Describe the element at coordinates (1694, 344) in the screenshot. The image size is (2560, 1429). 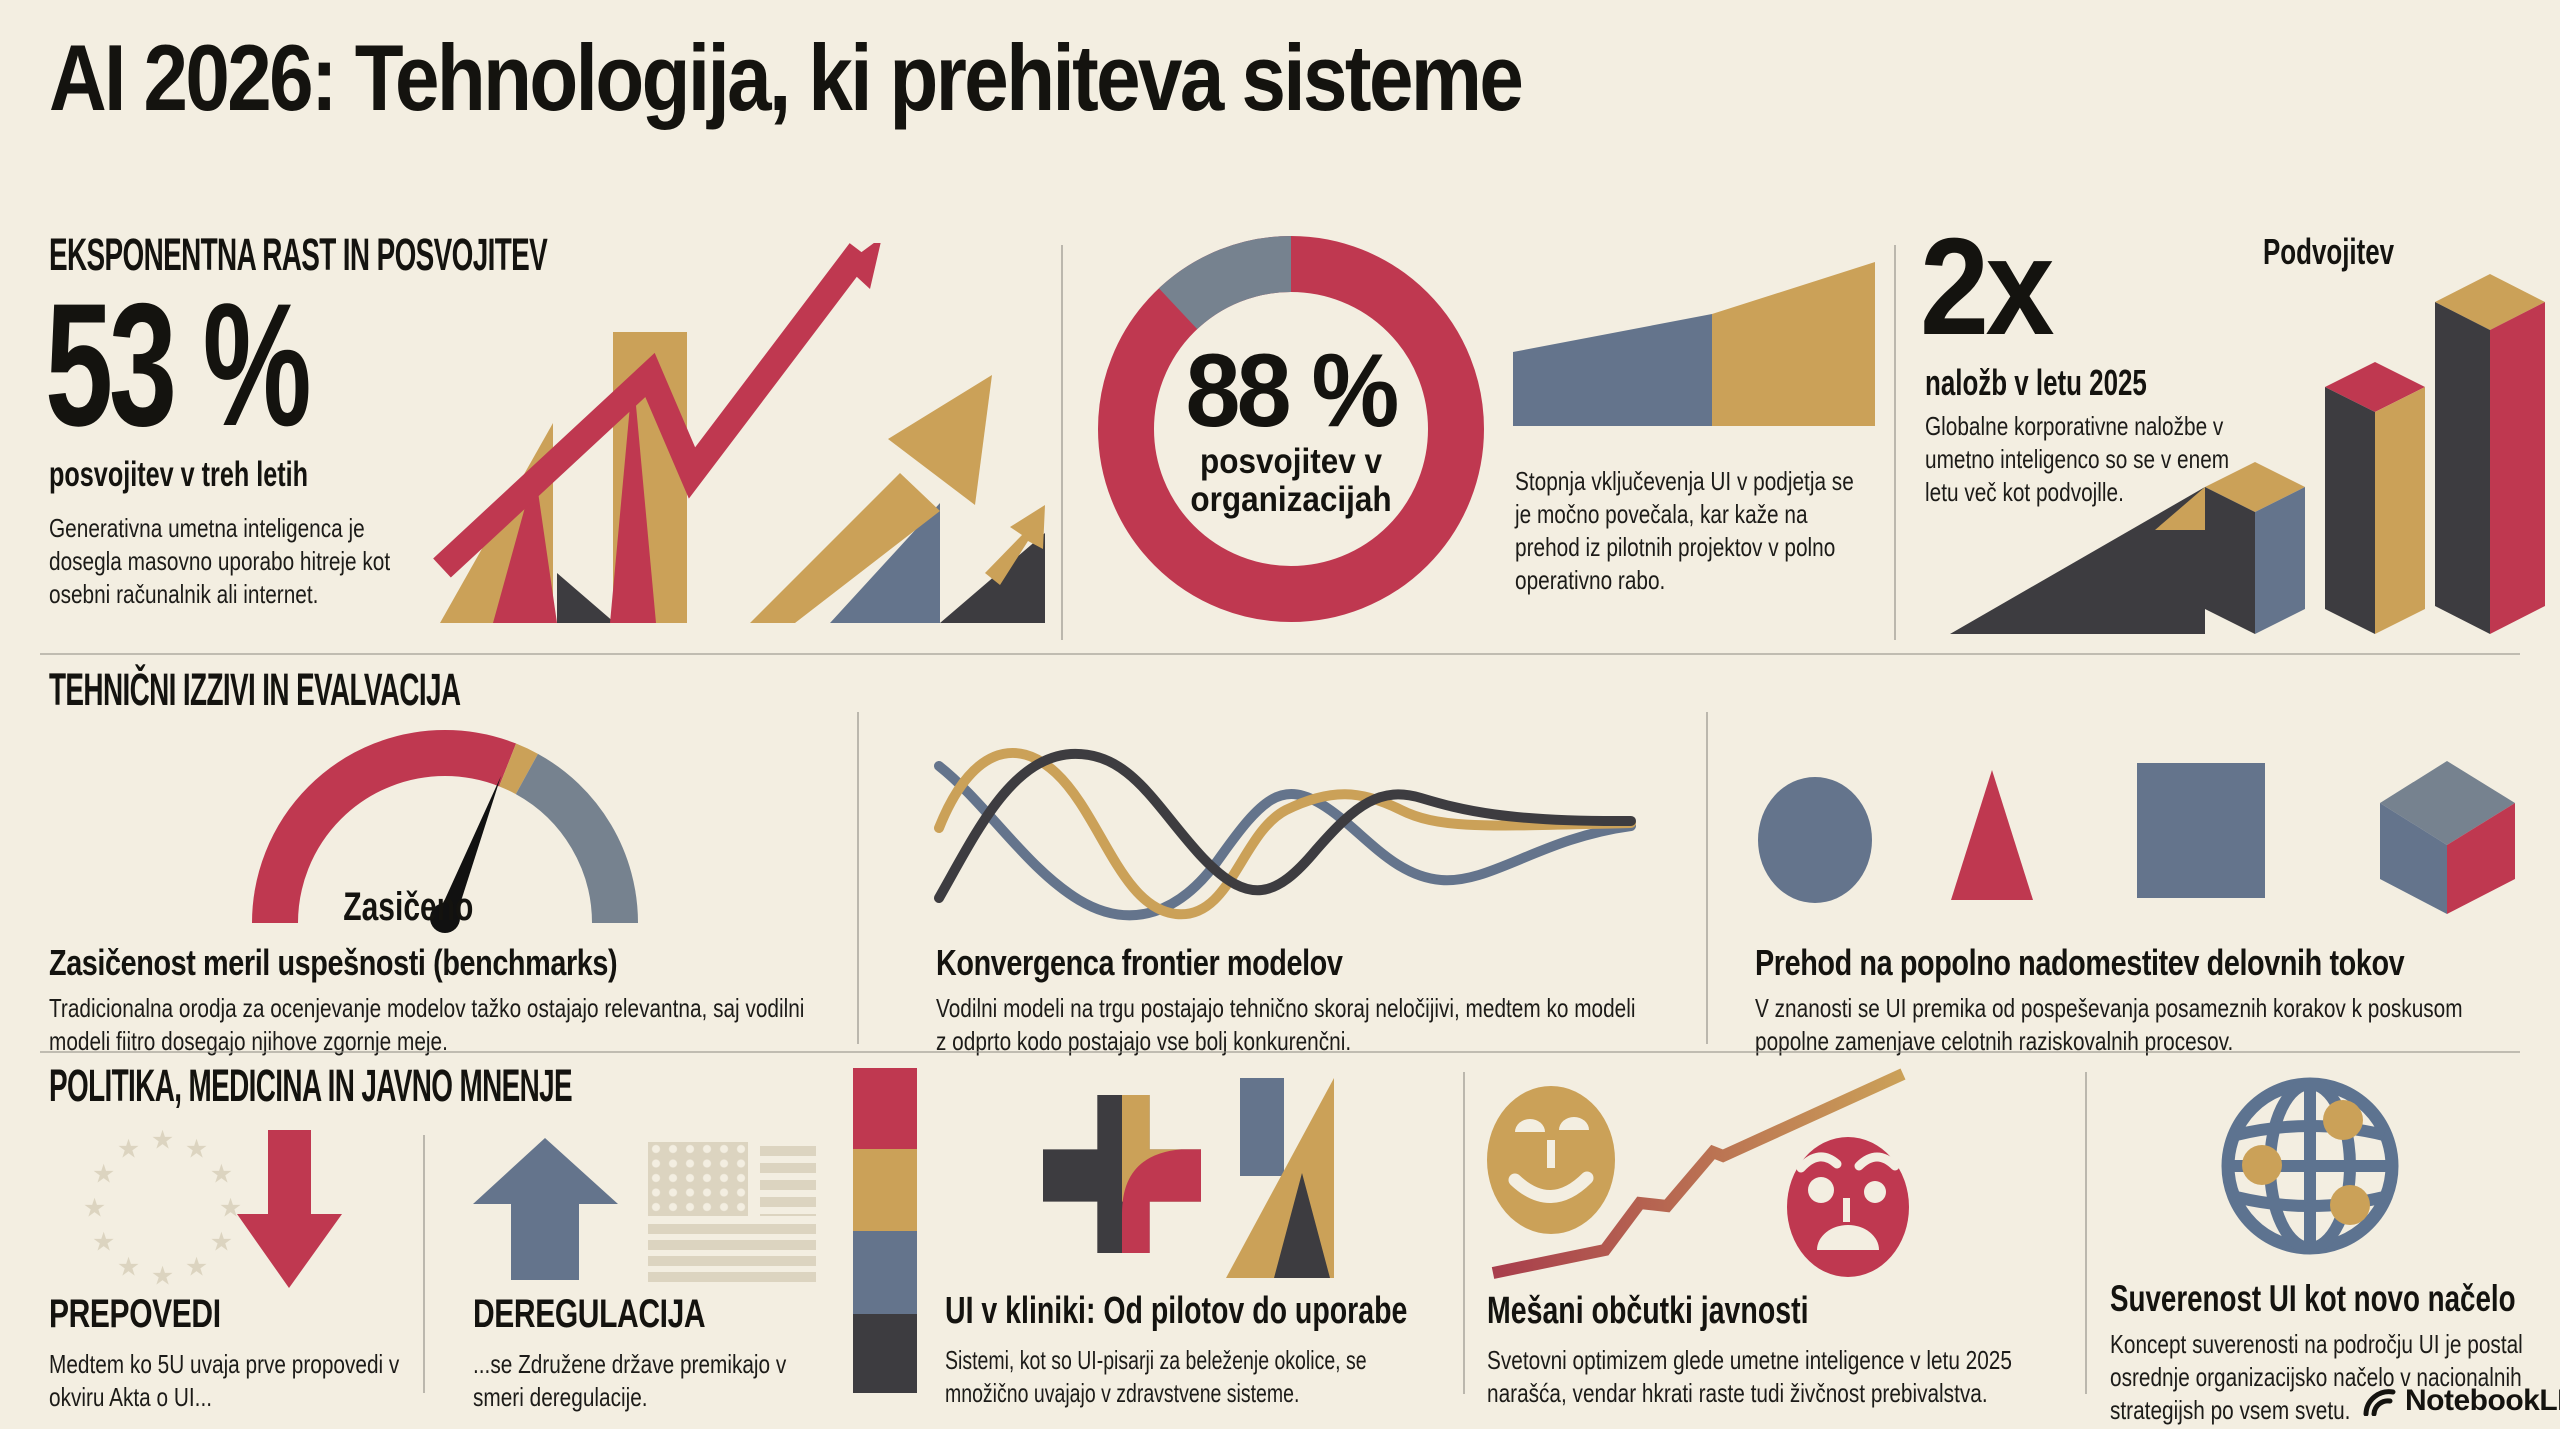
I see `enterprise-wedge-chart` at that location.